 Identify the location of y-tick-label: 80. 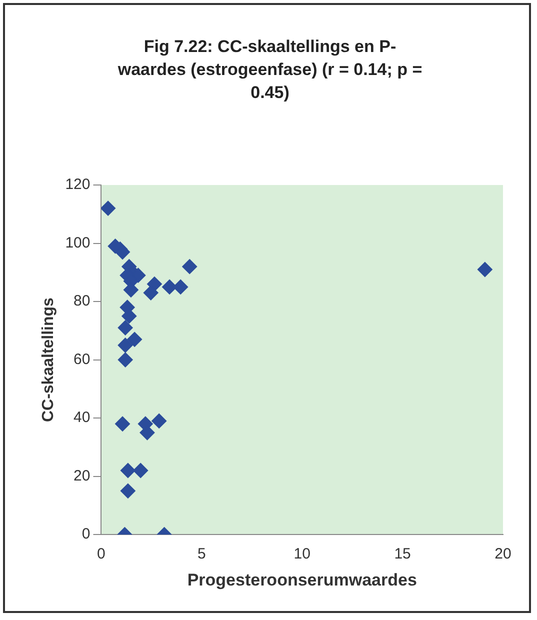
(82, 301).